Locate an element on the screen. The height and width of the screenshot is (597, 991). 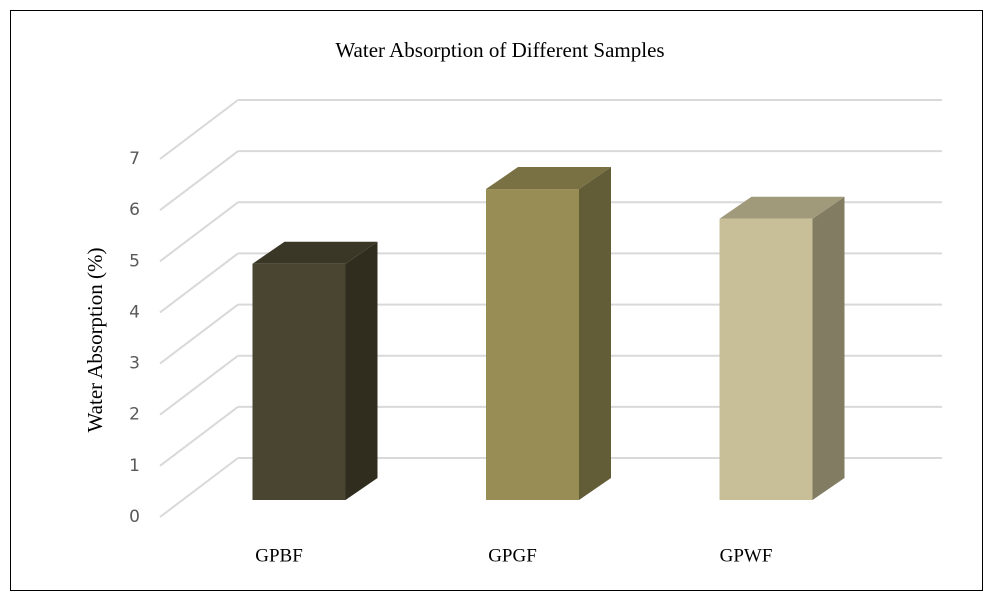
y-tick-label: 0 is located at coordinates (134, 517).